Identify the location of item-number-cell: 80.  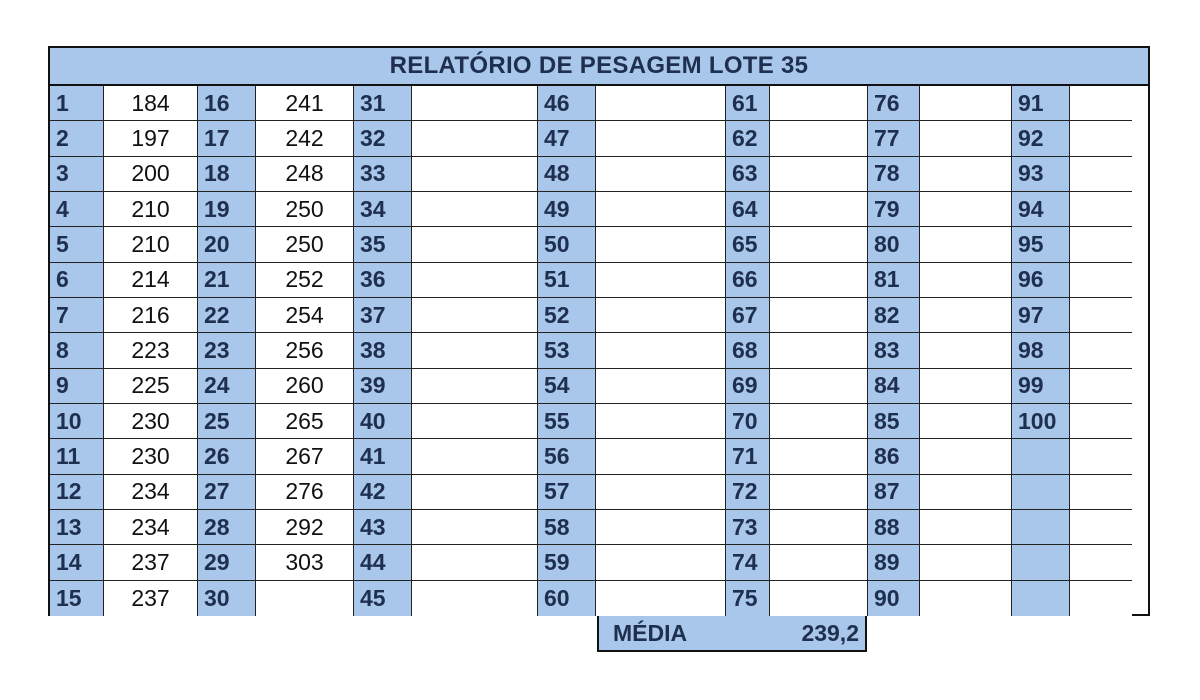
(894, 245).